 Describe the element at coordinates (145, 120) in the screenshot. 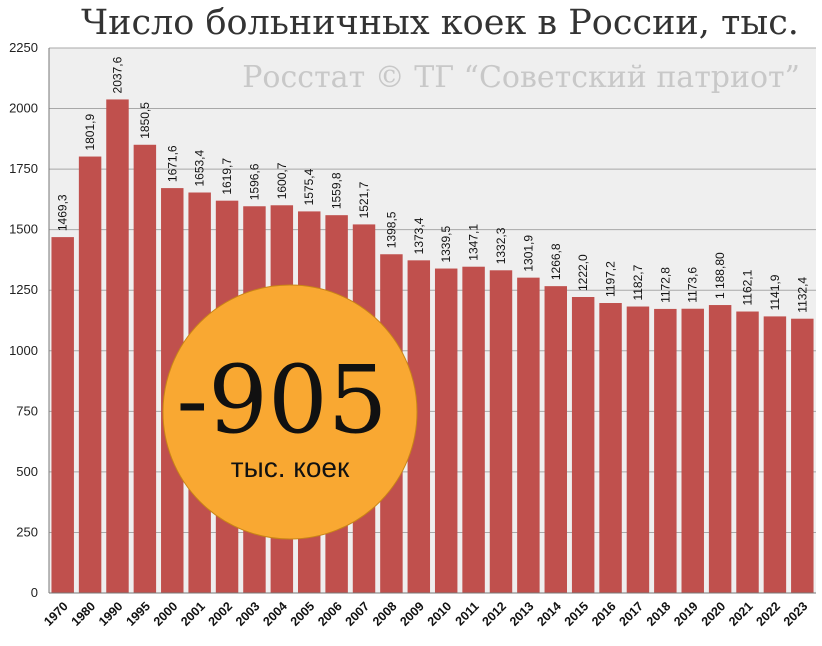

I see `data-label: 1850,5` at that location.